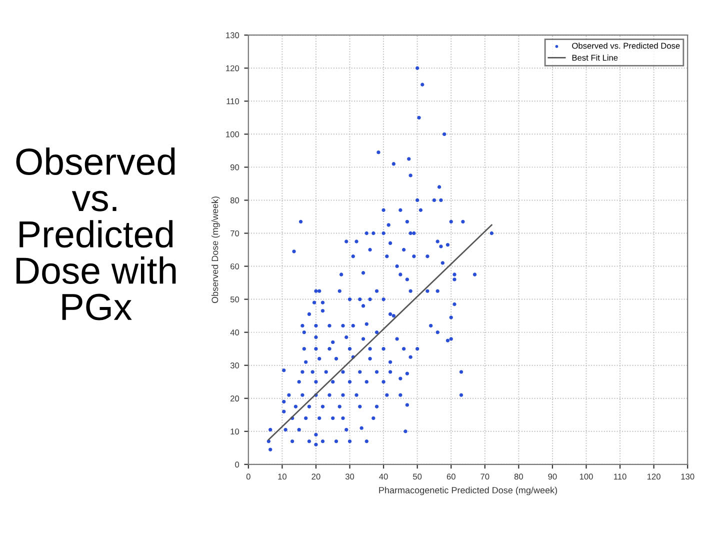 This screenshot has width=720, height=540. Describe the element at coordinates (235, 431) in the screenshot. I see `y-tick-label: 10` at that location.